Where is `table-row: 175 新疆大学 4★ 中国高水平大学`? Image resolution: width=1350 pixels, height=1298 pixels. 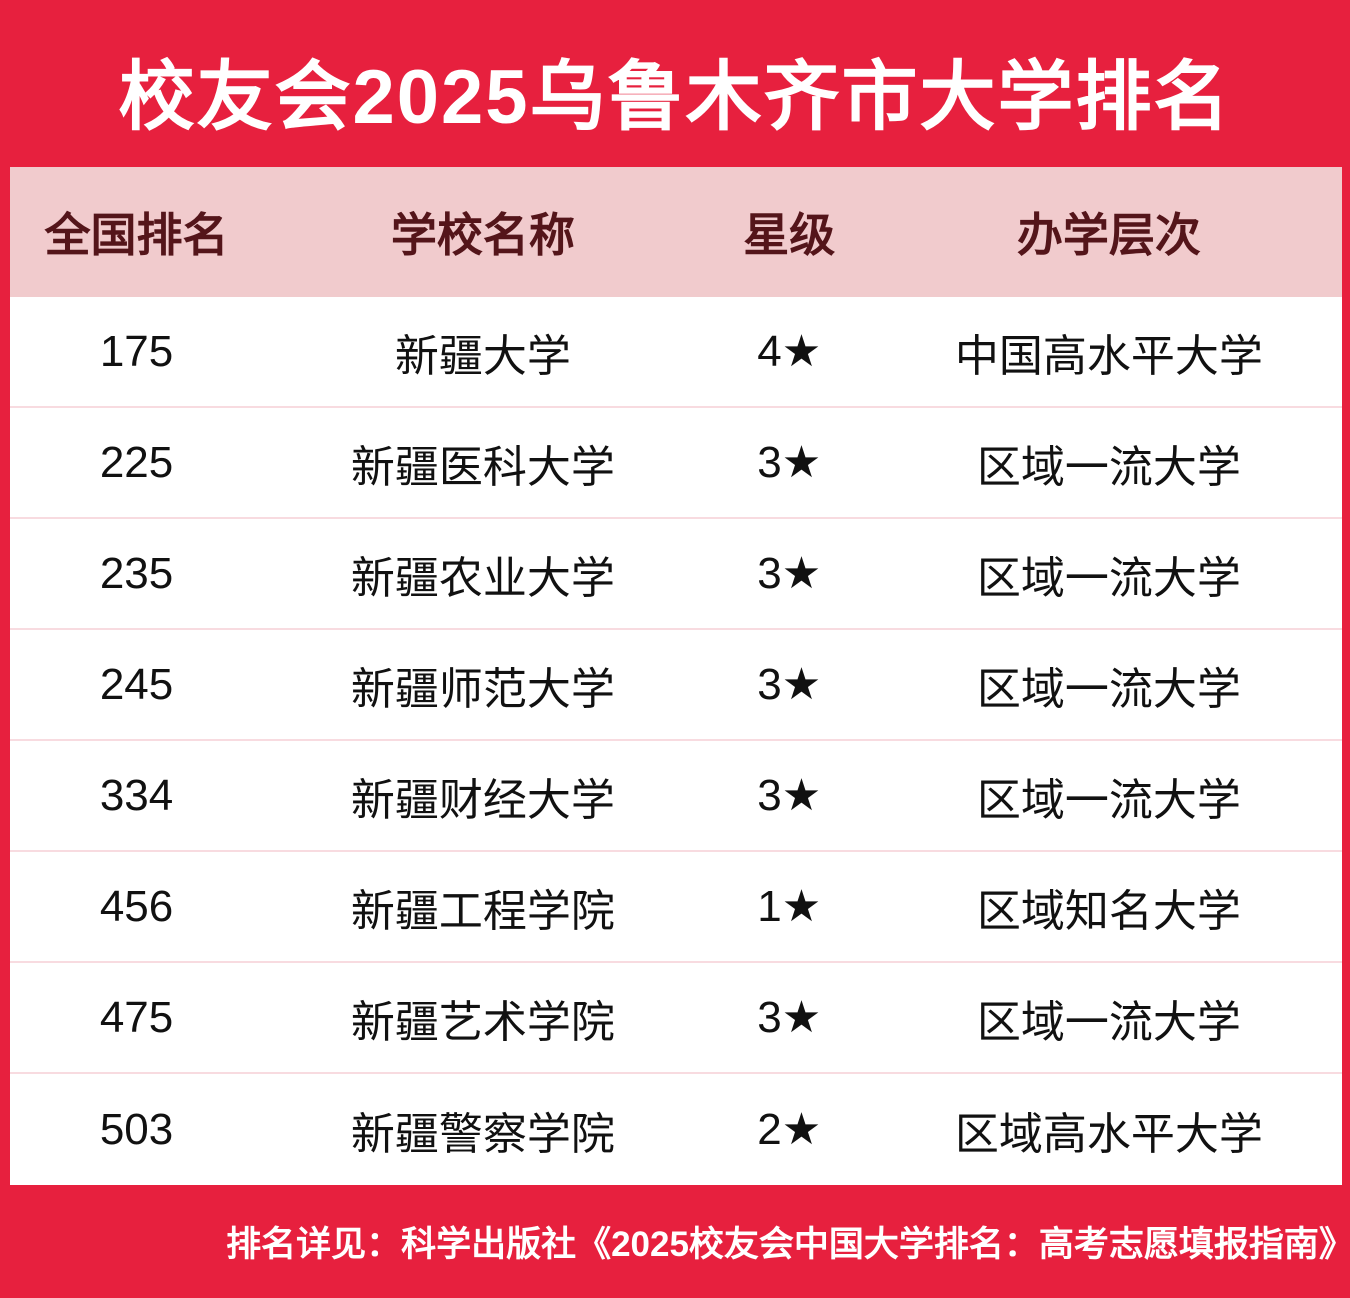
table-row: 175 新疆大学 4★ 中国高水平大学 is located at coordinates (676, 352).